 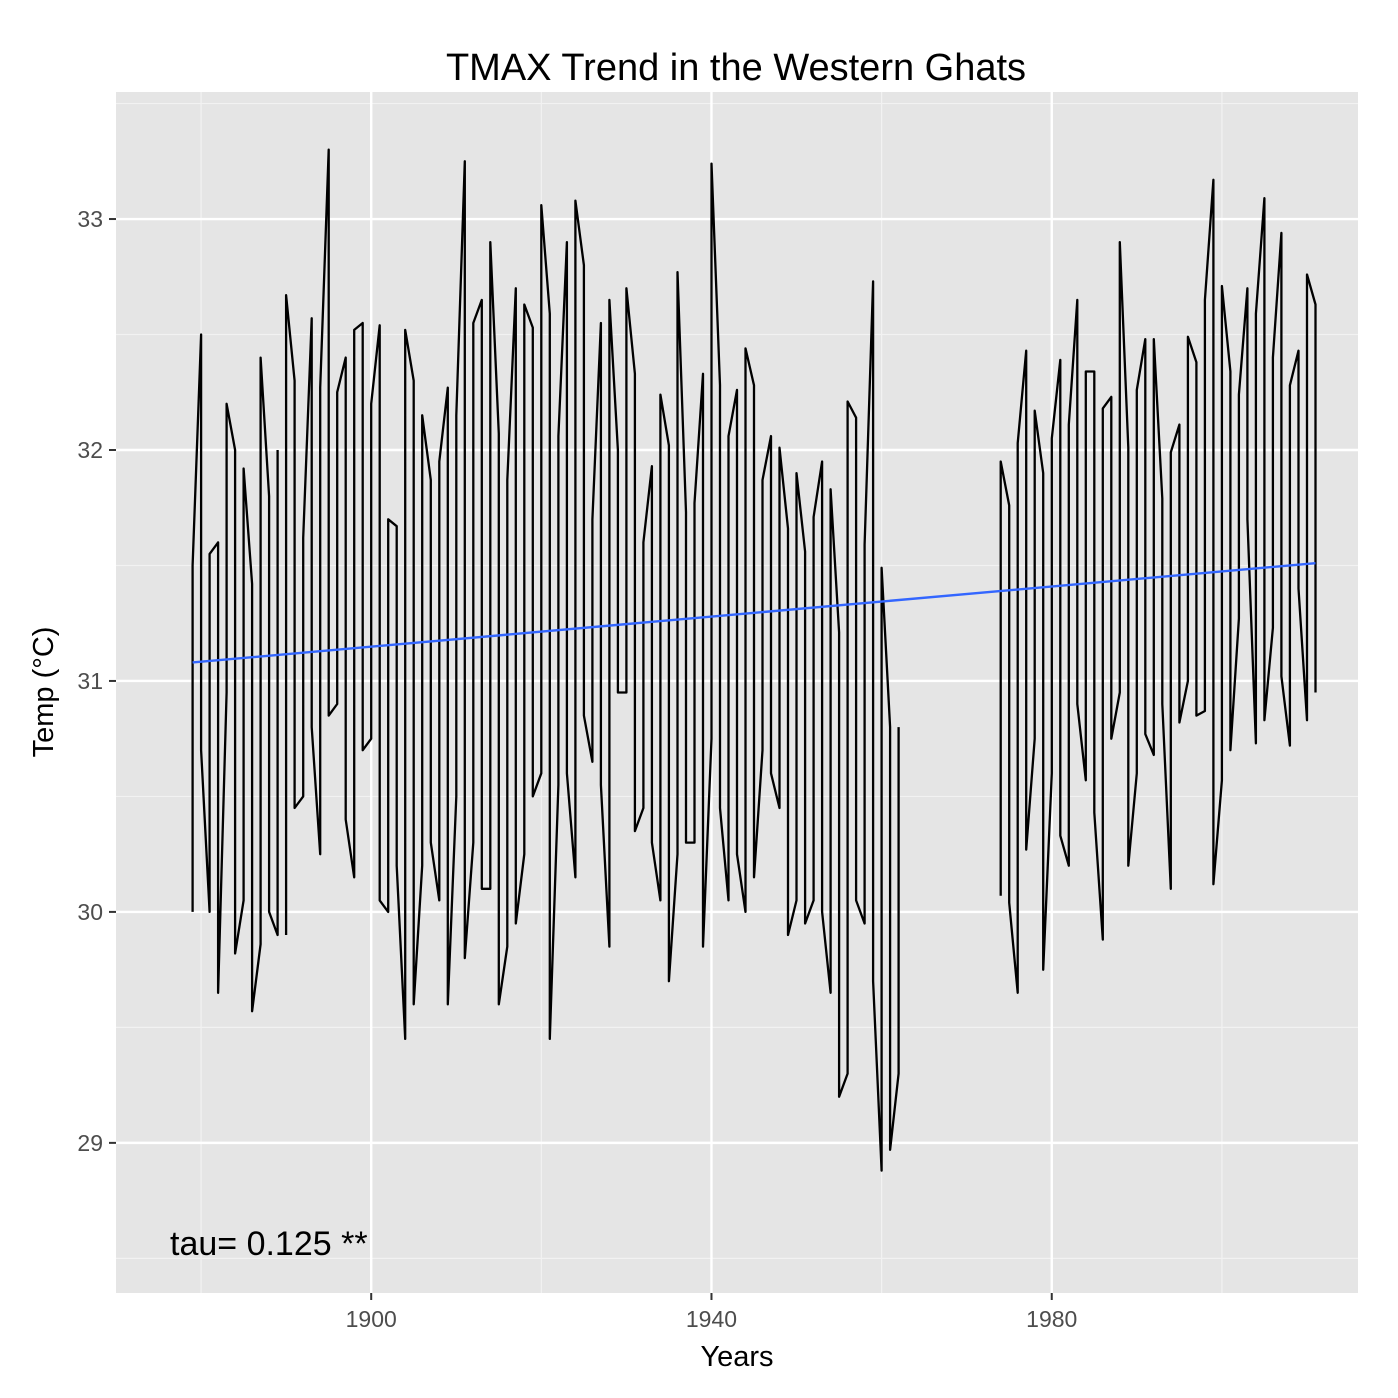 I want to click on y-tick-label: 32, so click(x=90, y=450).